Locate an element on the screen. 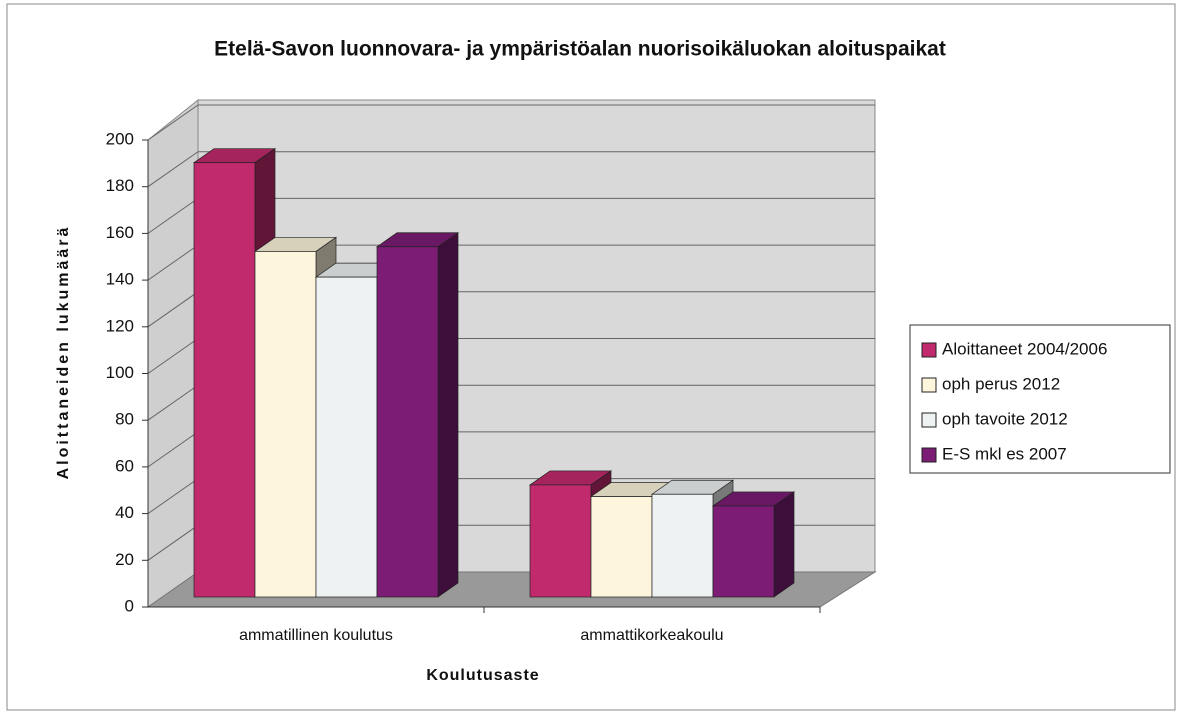 This screenshot has width=1182, height=720. legend is located at coordinates (1040, 399).